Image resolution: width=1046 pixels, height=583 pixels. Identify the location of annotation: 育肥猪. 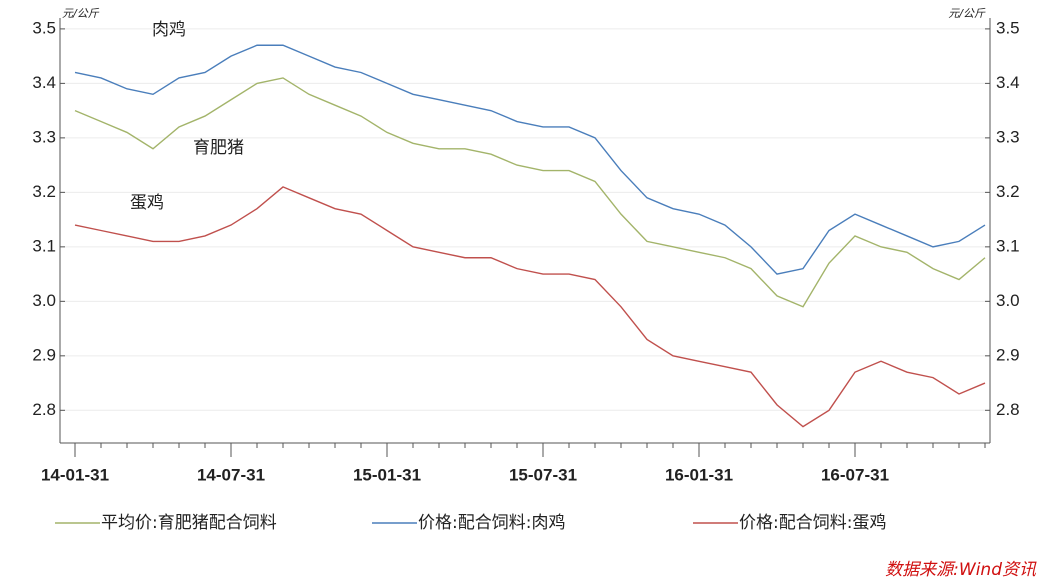
(218, 148).